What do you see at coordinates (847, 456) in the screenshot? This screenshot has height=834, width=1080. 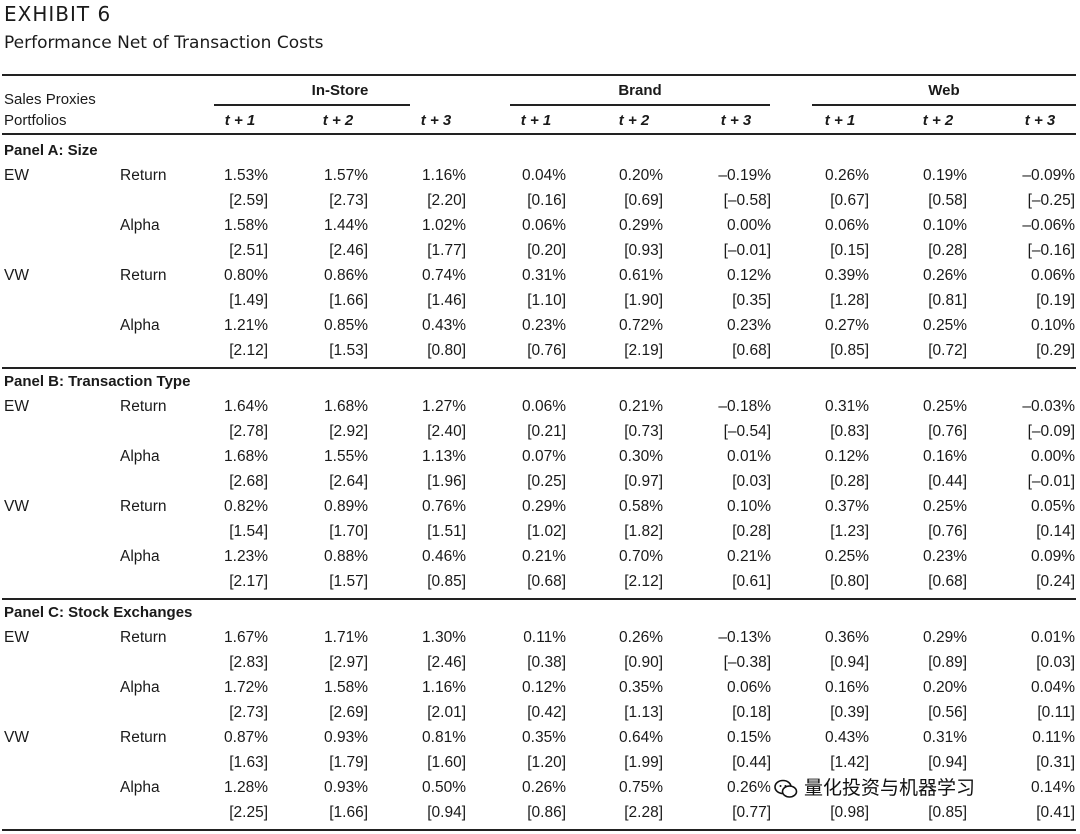 I see `table-cell: 0.12%` at bounding box center [847, 456].